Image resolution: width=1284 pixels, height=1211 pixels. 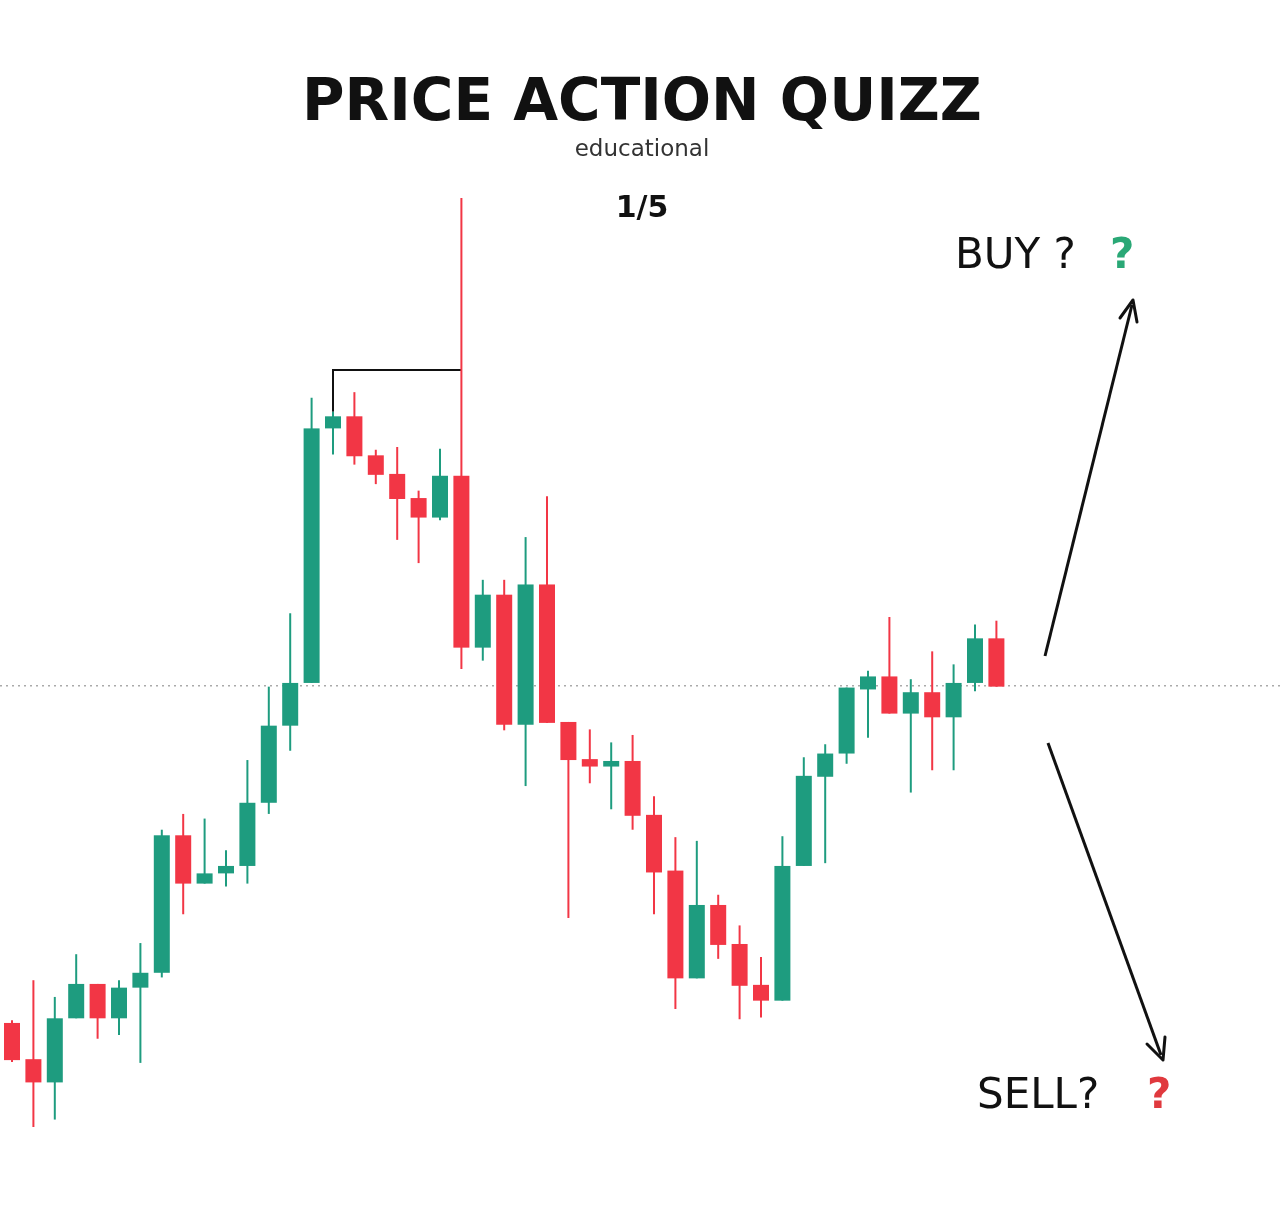 What do you see at coordinates (642, 148) in the screenshot?
I see `chart-subtitle: educational` at bounding box center [642, 148].